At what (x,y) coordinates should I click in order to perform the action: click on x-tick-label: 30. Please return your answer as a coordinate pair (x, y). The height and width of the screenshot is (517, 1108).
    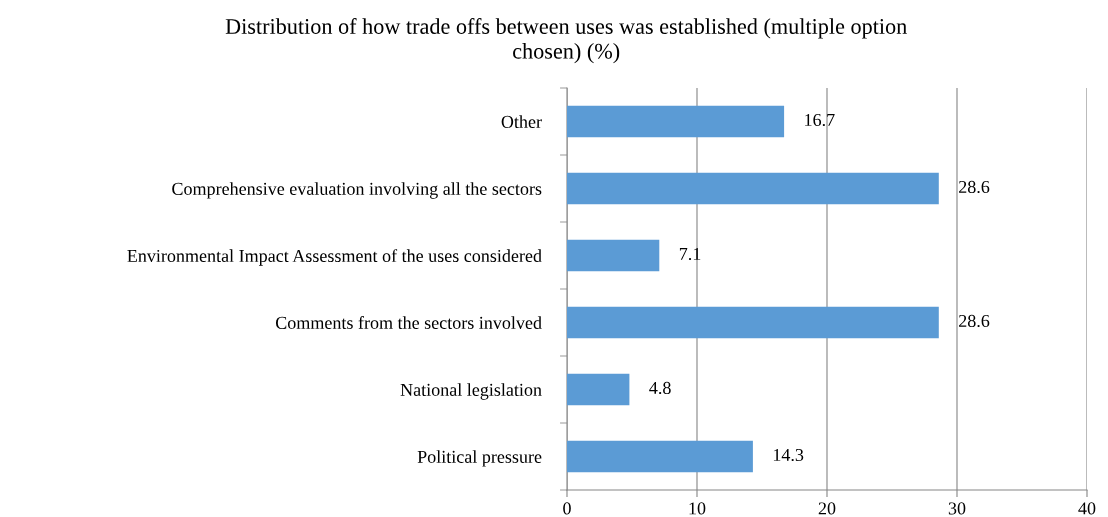
    Looking at the image, I should click on (957, 508).